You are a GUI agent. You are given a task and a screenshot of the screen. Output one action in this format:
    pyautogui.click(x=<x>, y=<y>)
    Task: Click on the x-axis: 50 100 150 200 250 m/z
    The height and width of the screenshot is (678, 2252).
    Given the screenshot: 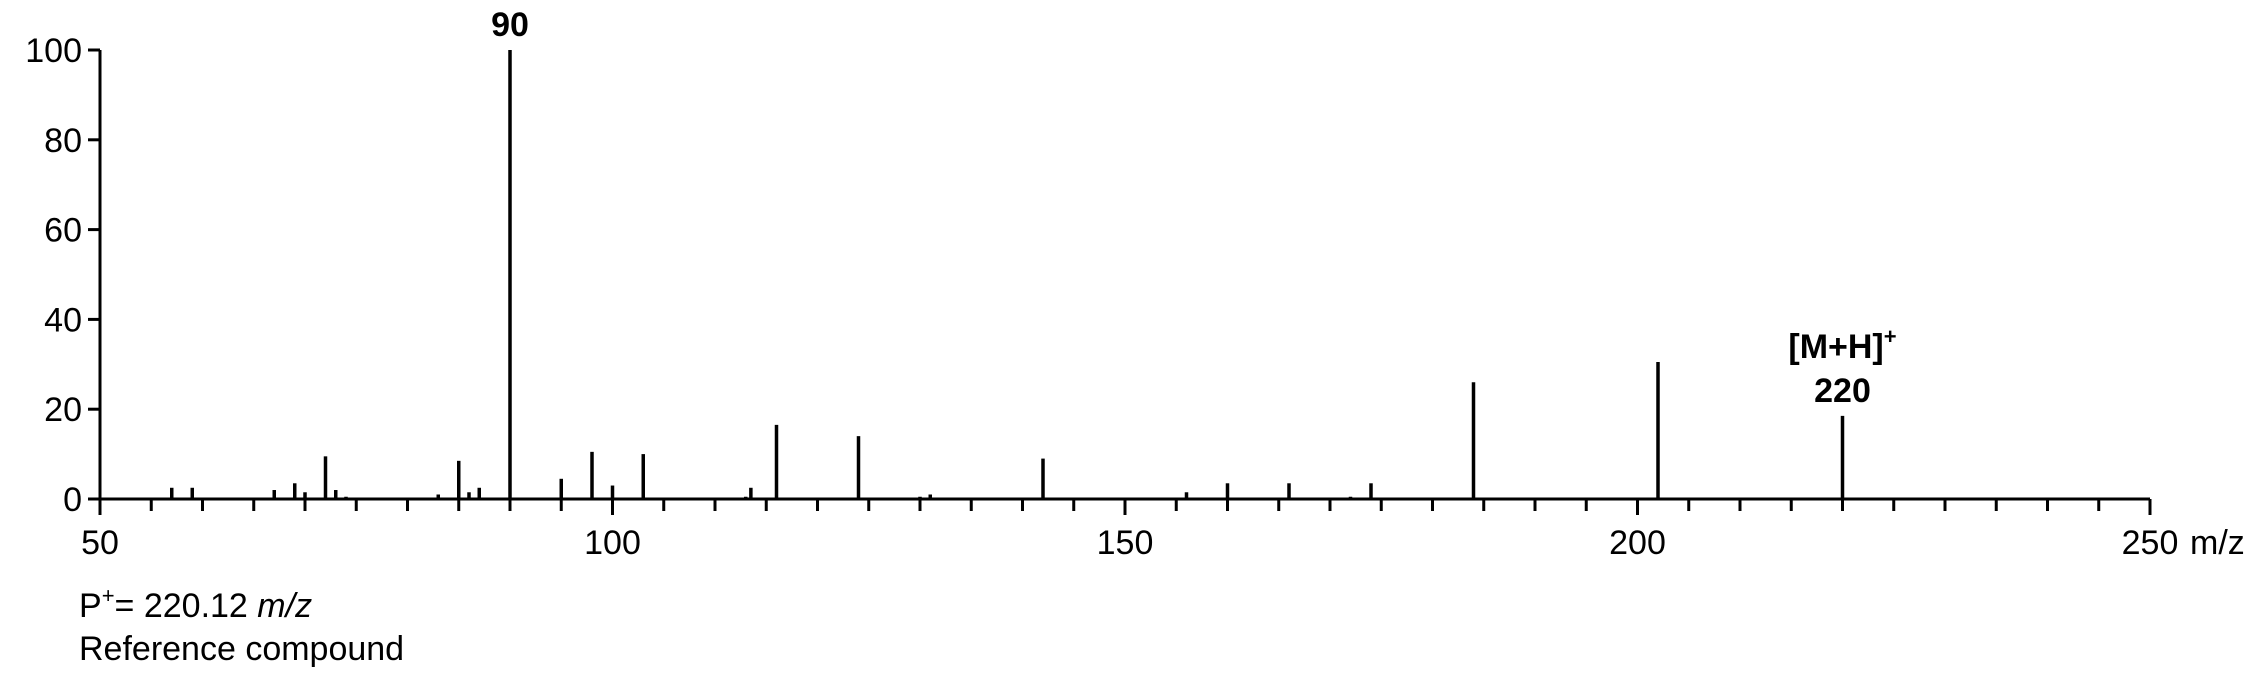 What is the action you would take?
    pyautogui.click(x=1163, y=529)
    